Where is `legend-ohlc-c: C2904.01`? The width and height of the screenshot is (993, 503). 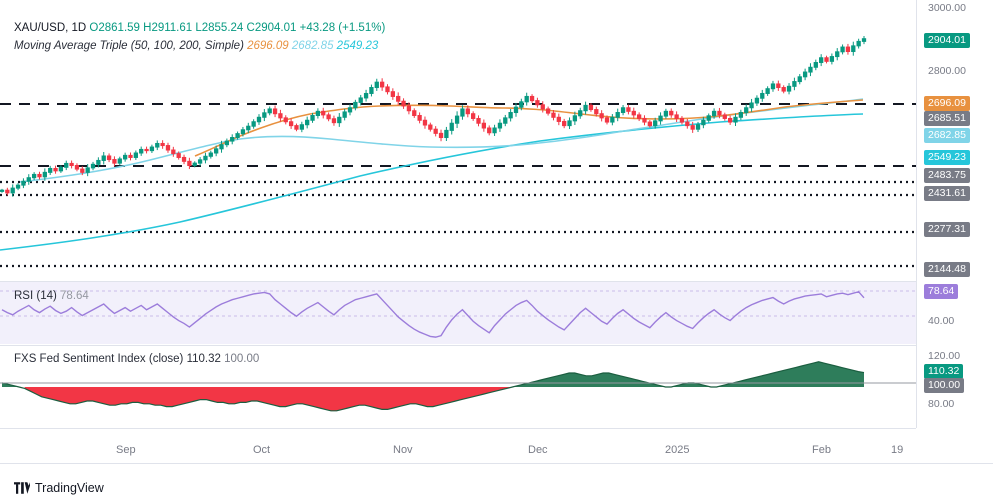 legend-ohlc-c: C2904.01 is located at coordinates (270, 28).